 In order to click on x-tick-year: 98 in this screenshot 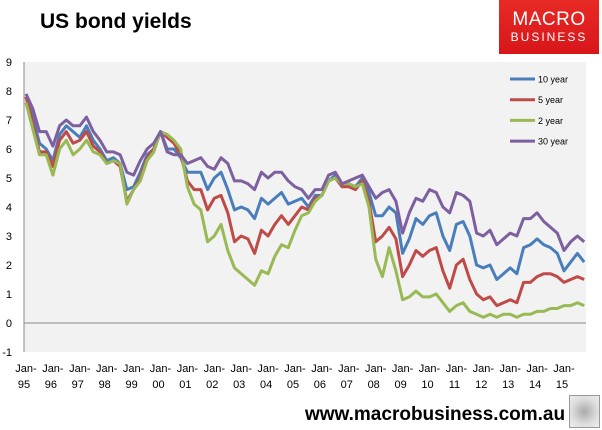, I will do `click(105, 385)`.